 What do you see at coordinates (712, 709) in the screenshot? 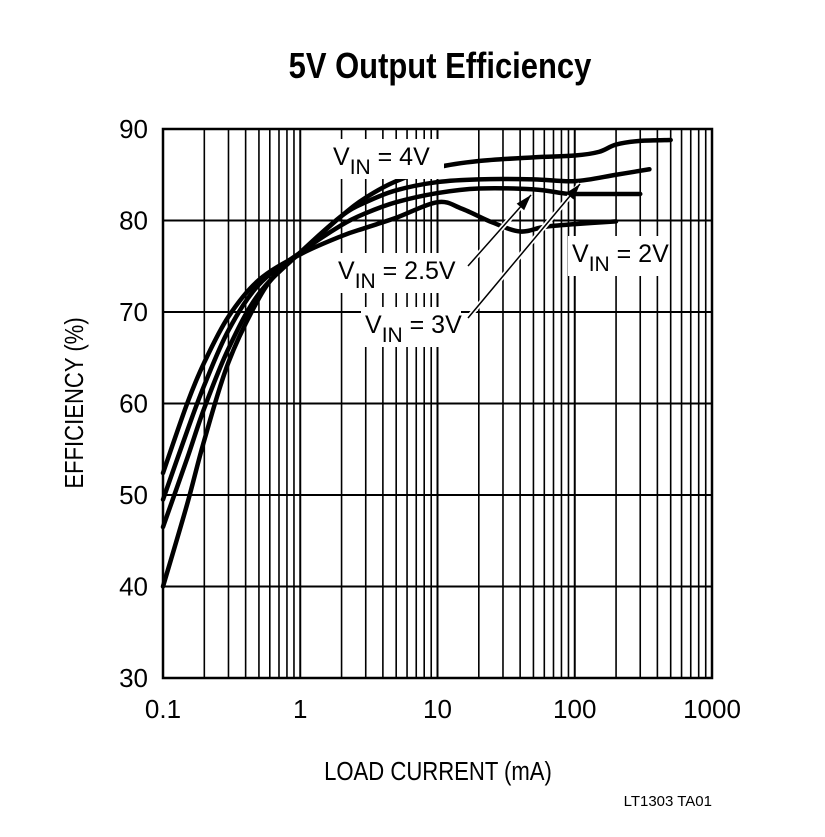
I see `x-tick-label: 1000` at bounding box center [712, 709].